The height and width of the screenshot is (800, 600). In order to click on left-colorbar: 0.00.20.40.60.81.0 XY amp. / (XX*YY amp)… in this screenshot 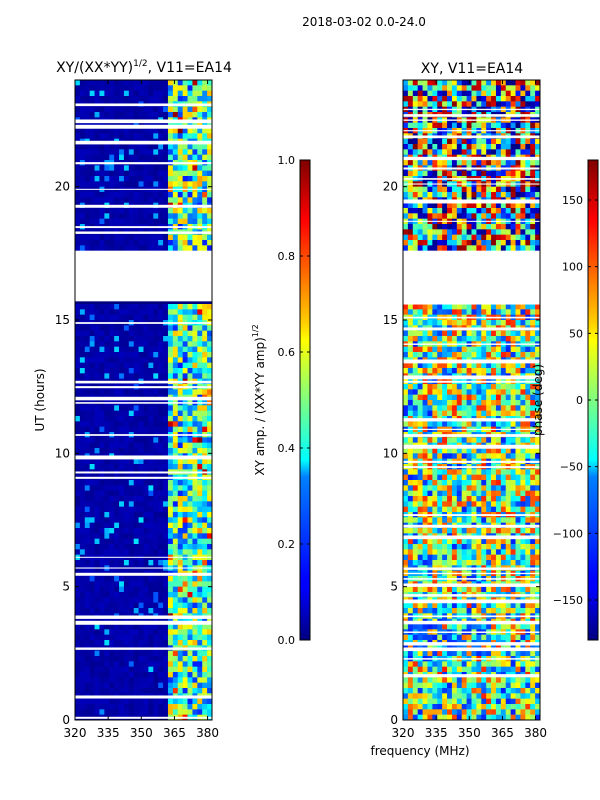, I will do `click(281, 400)`.